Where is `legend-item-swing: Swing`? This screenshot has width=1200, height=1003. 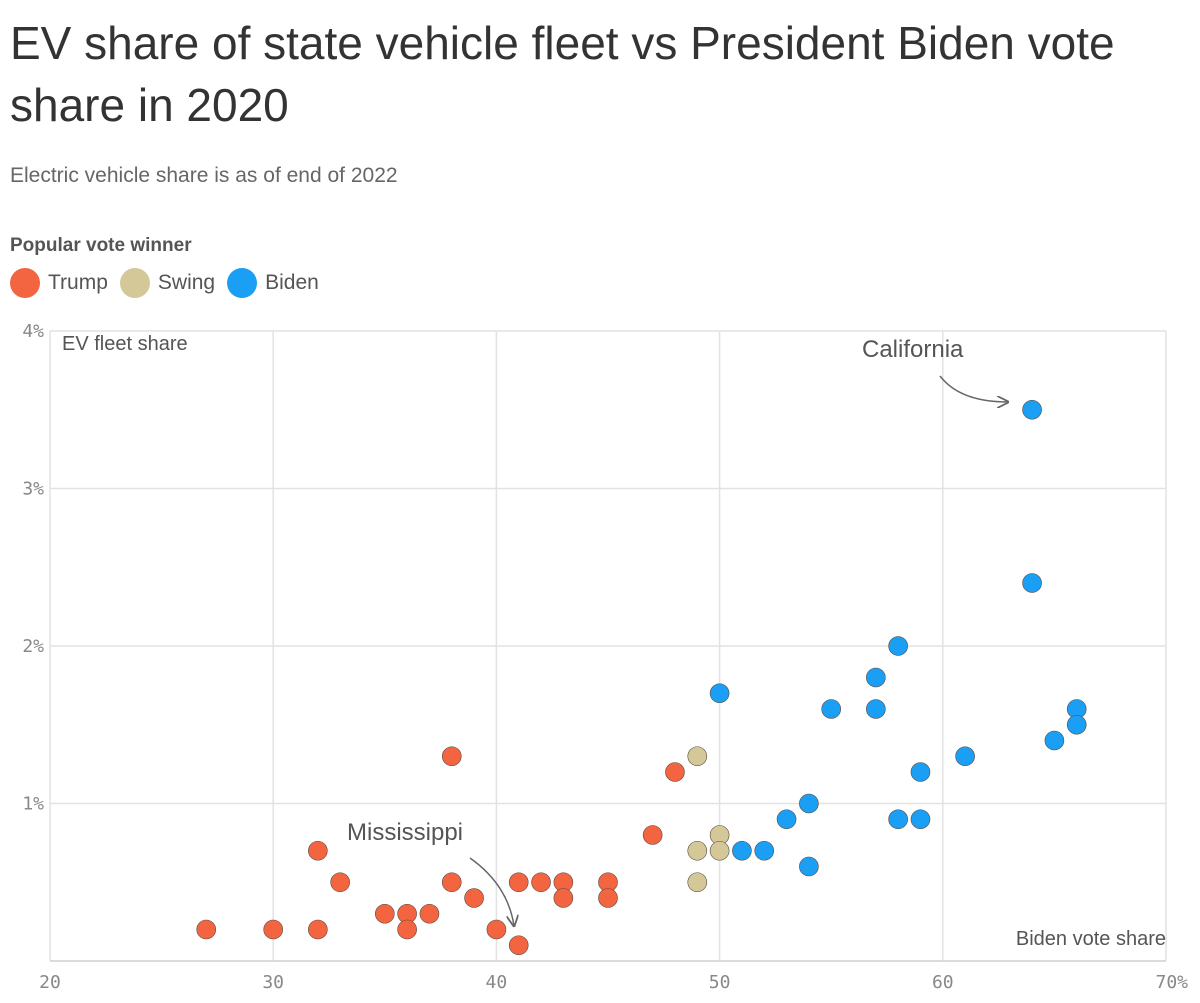 legend-item-swing: Swing is located at coordinates (167, 283).